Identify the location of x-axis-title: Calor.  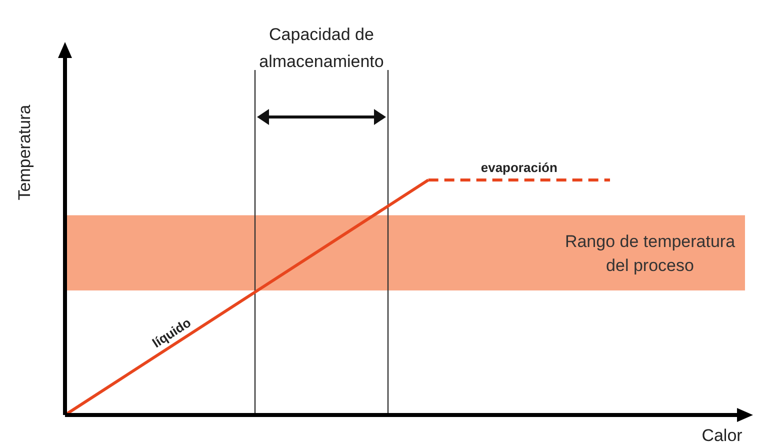
(722, 435).